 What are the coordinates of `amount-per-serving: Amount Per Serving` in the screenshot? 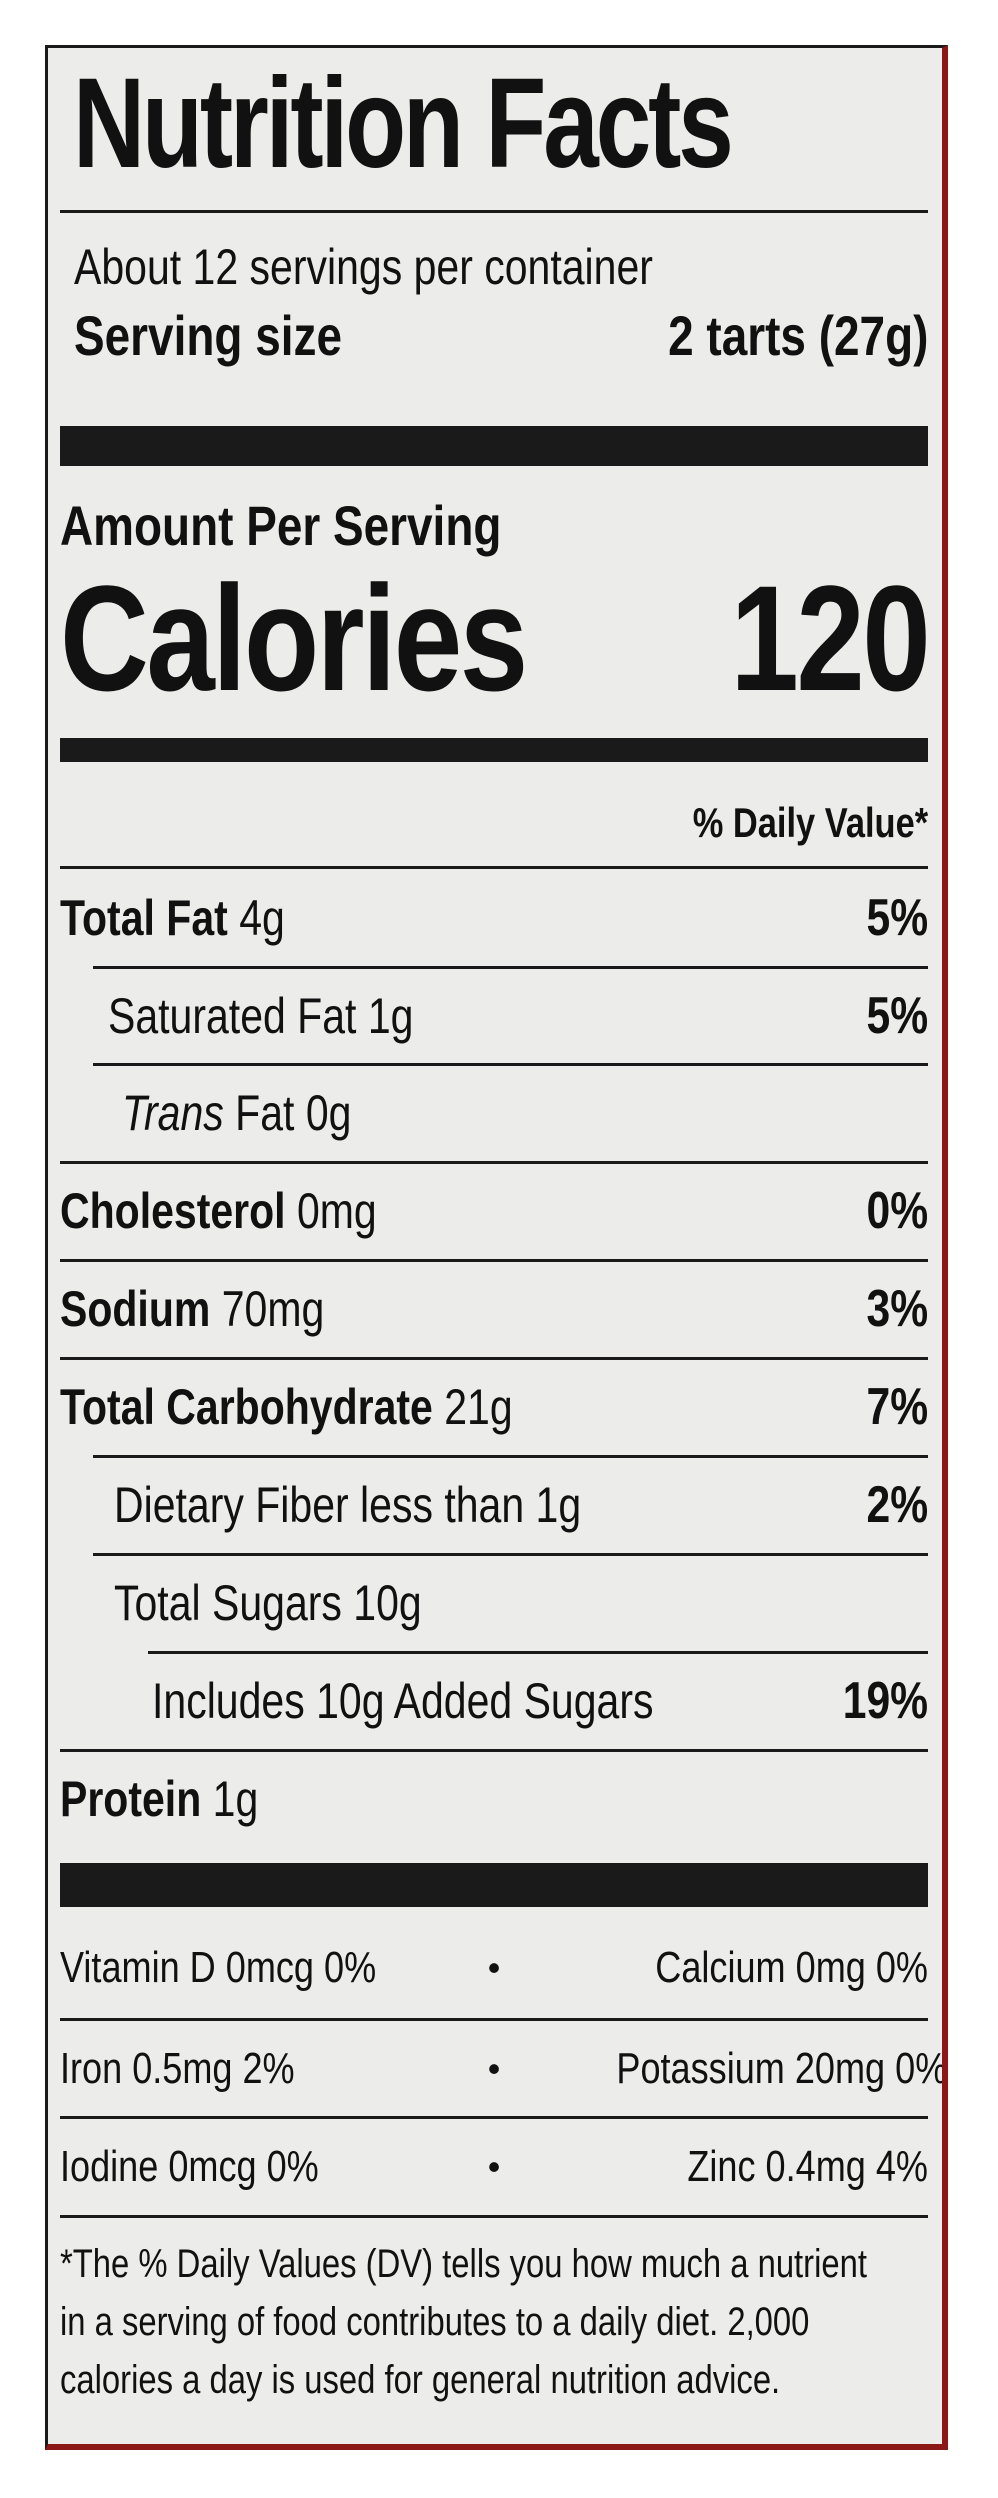 It's located at (281, 525).